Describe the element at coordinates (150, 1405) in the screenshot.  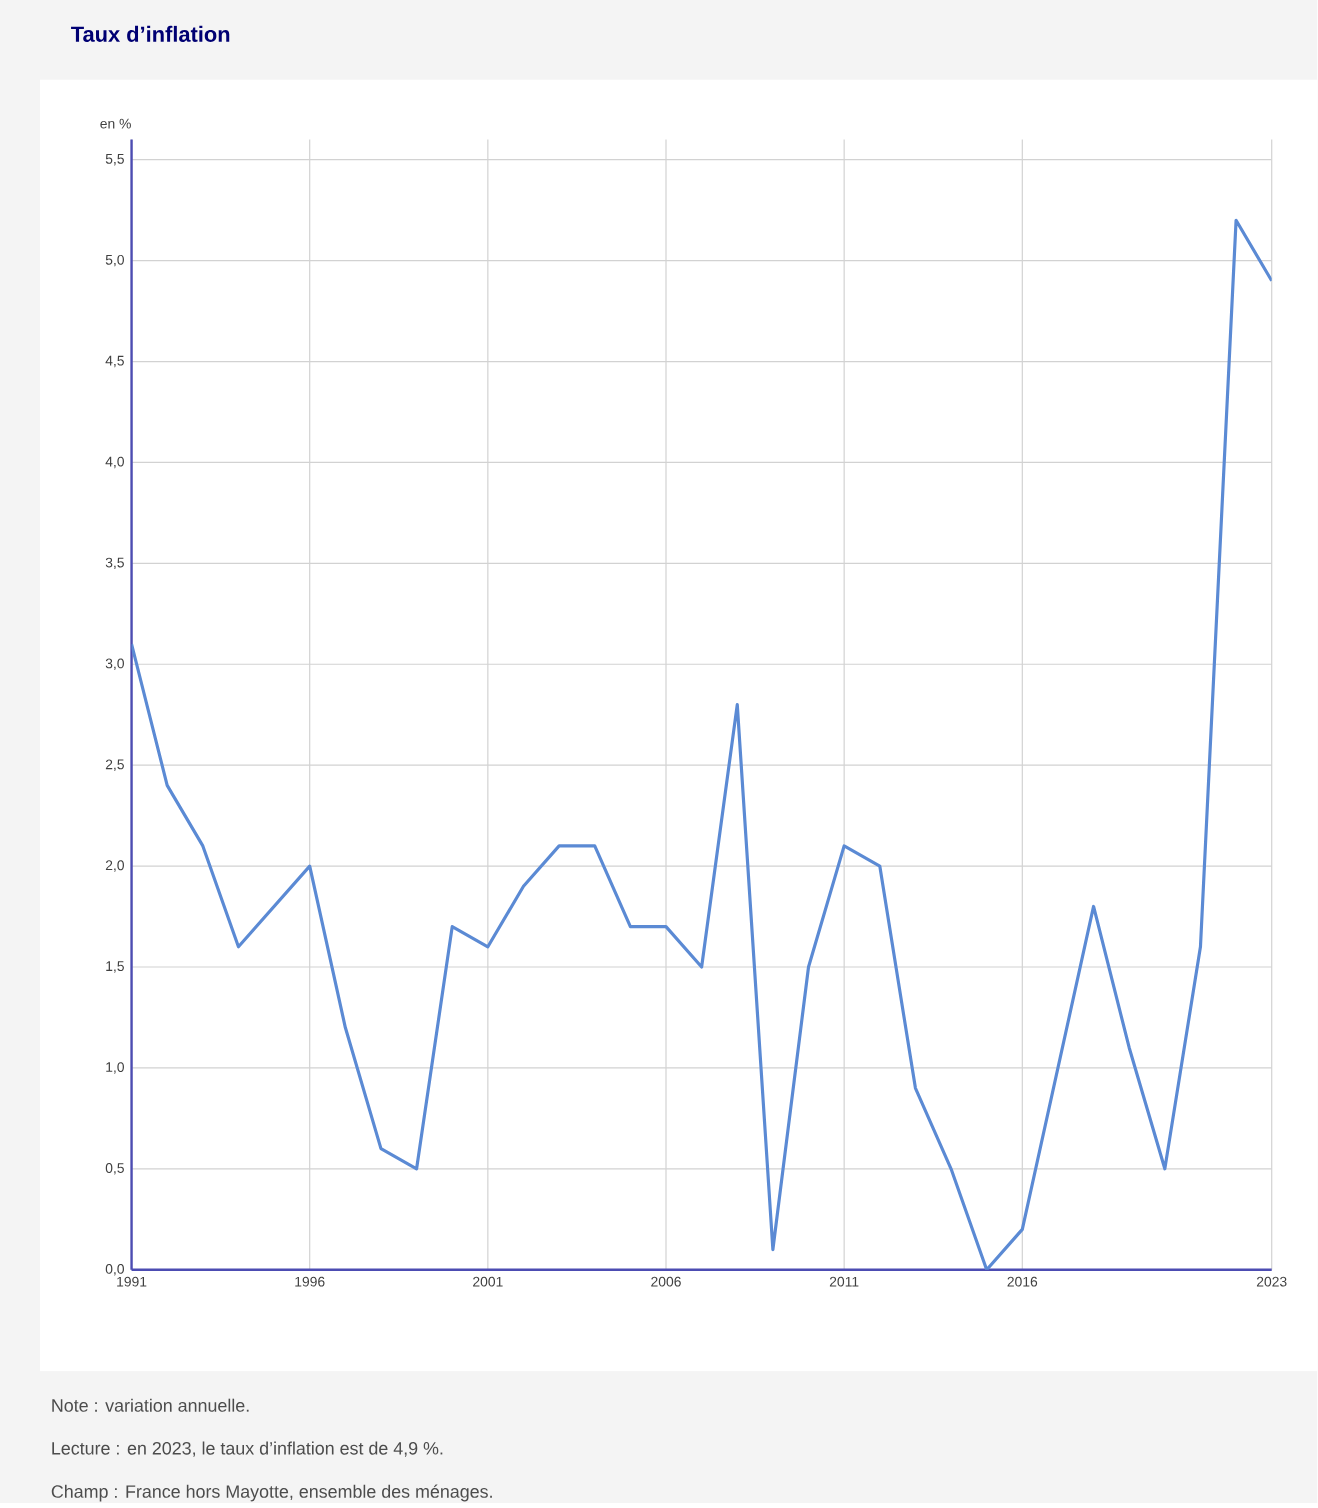
I see `text: Note : variation annuelle.` at that location.